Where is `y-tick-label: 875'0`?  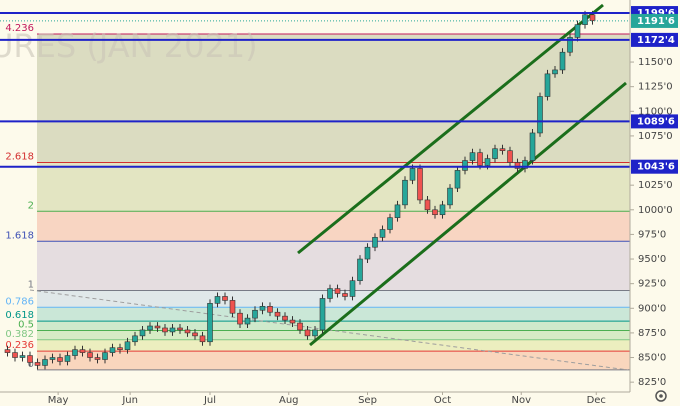
y-tick-label: 875'0 is located at coordinates (652, 333).